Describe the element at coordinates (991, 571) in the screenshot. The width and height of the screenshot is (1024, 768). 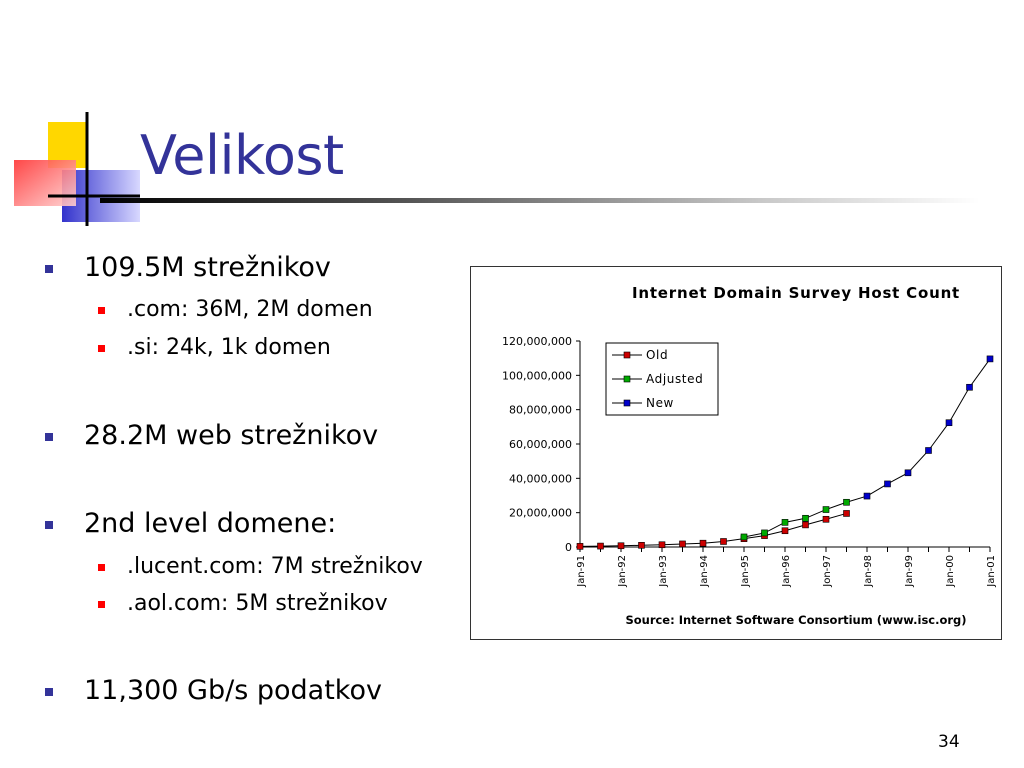
I see `x-tick-label: Jan-01` at that location.